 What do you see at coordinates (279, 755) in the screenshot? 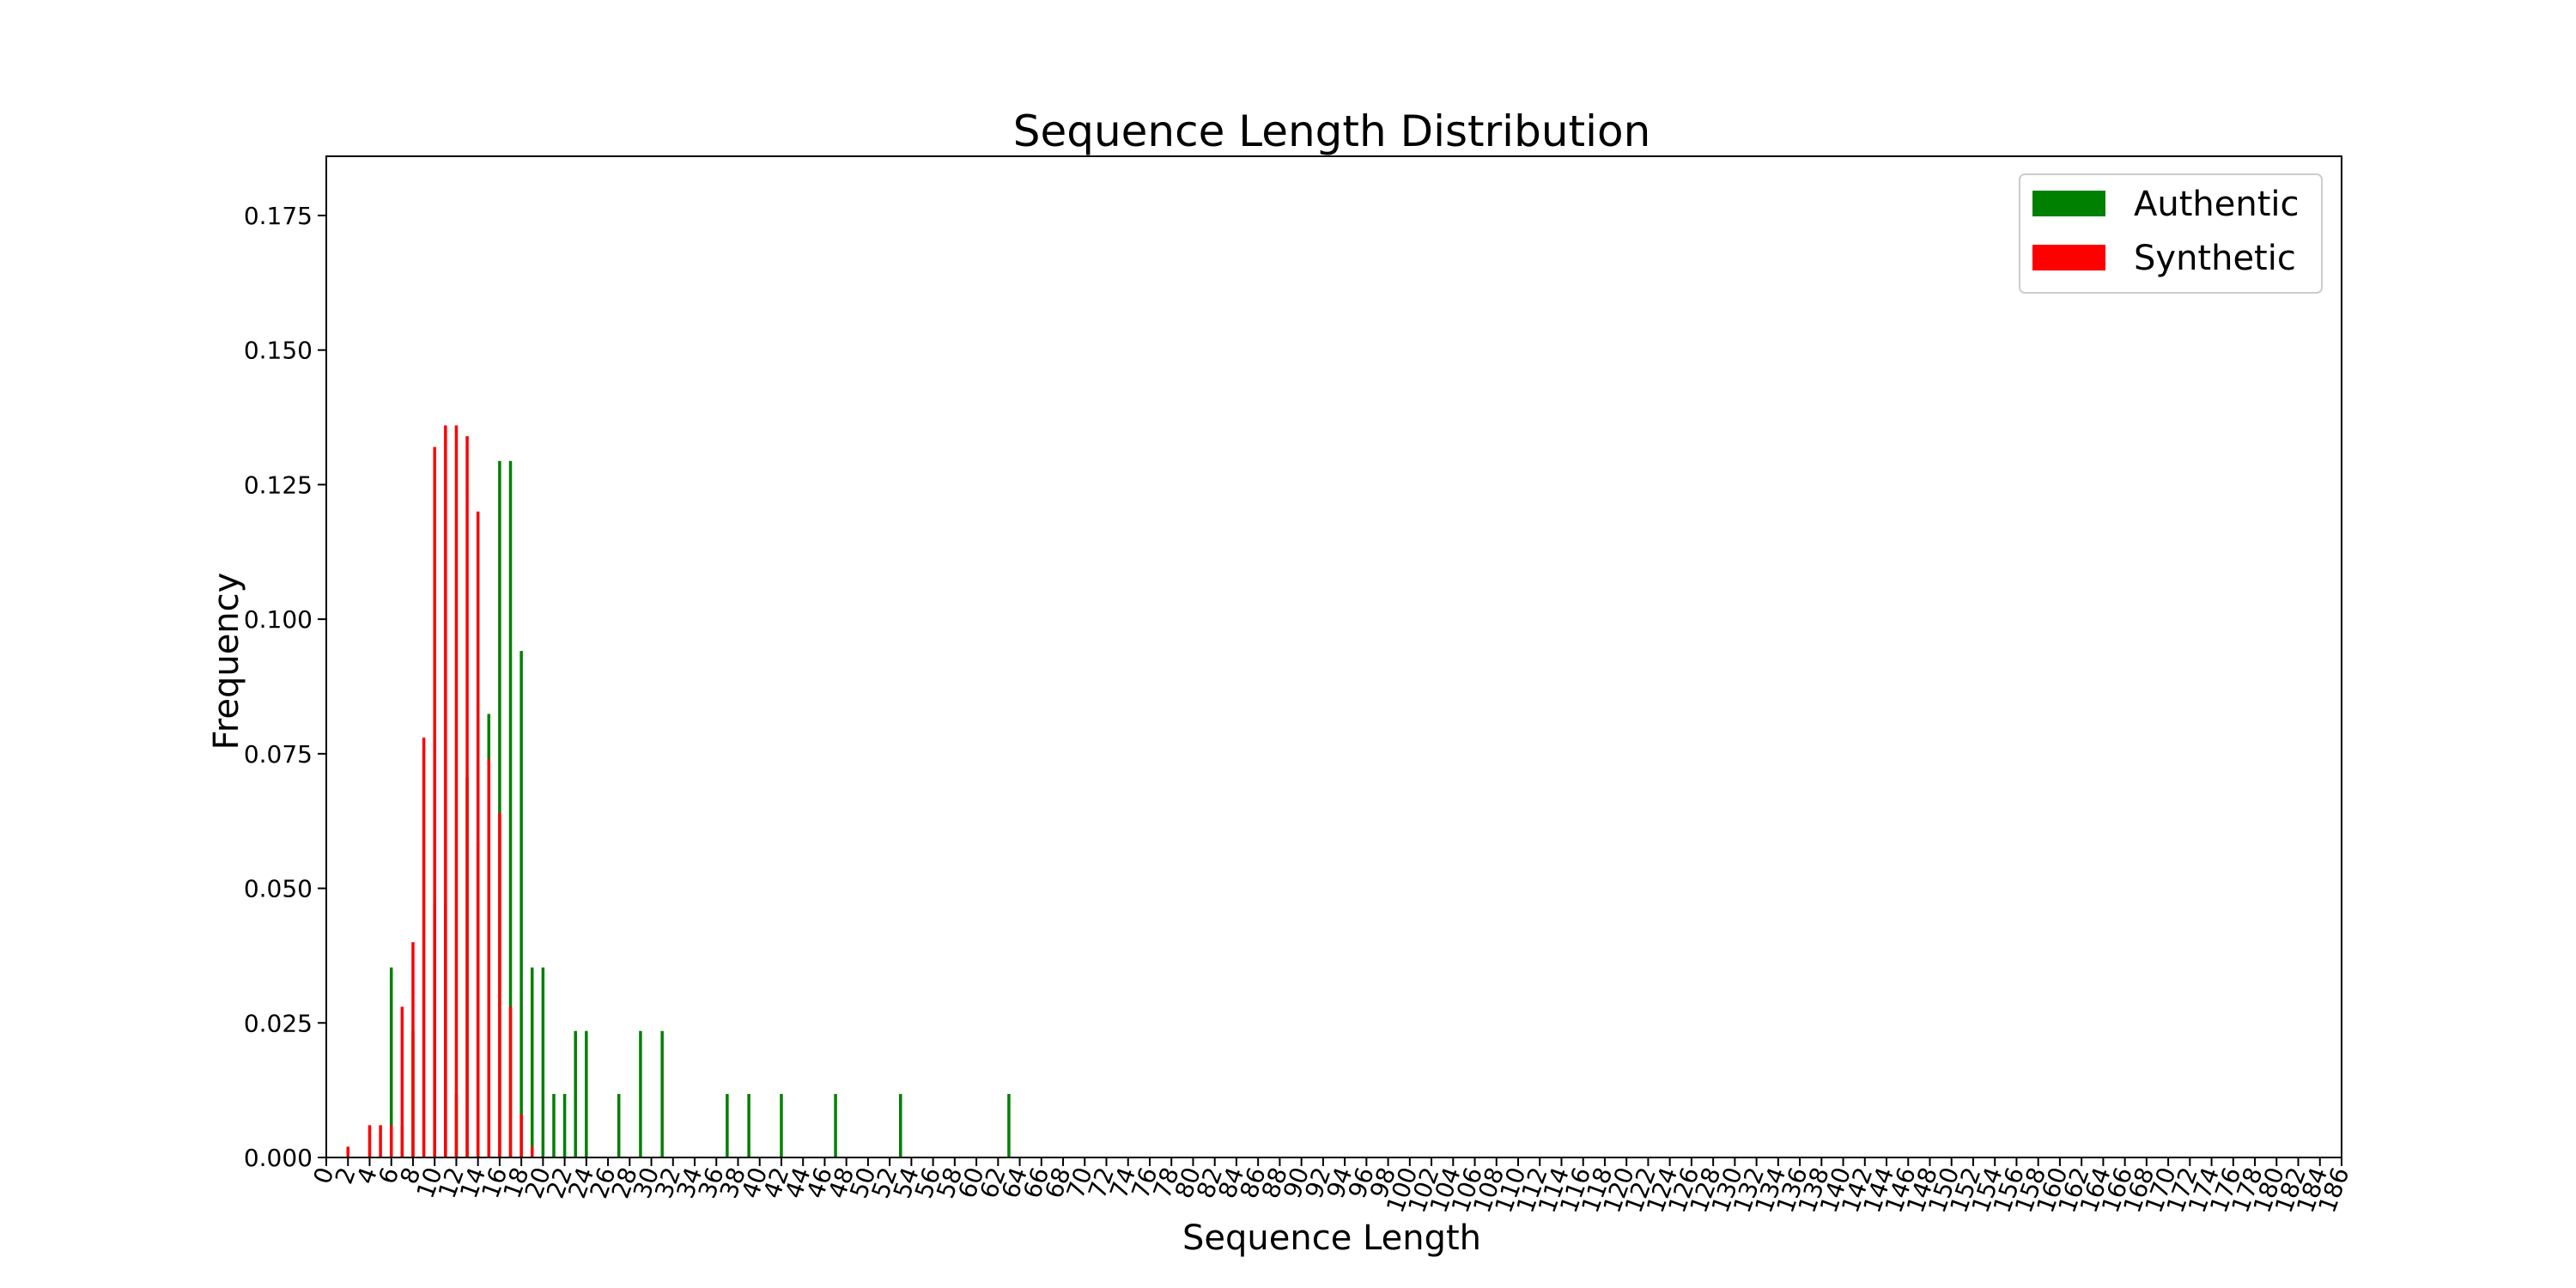
I see `y-tick-label: 0.075` at bounding box center [279, 755].